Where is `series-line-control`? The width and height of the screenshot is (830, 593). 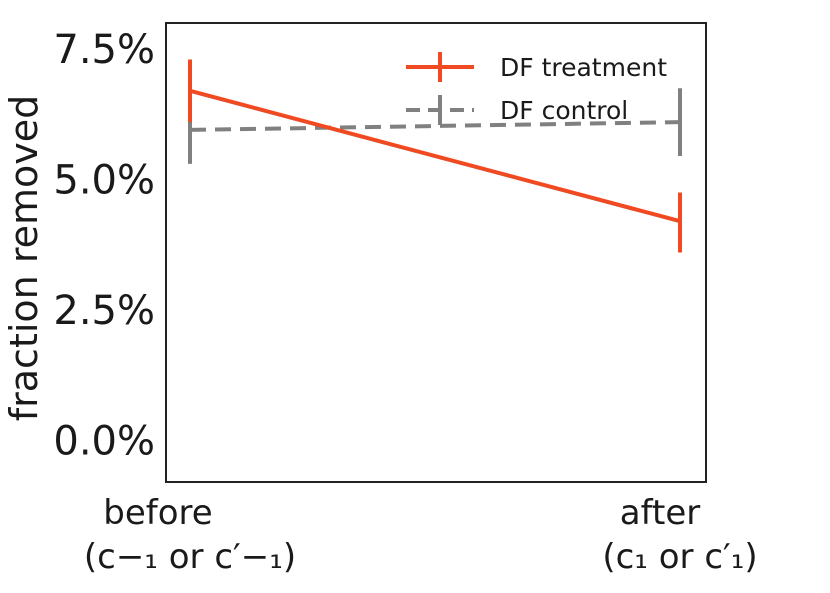 series-line-control is located at coordinates (435, 126).